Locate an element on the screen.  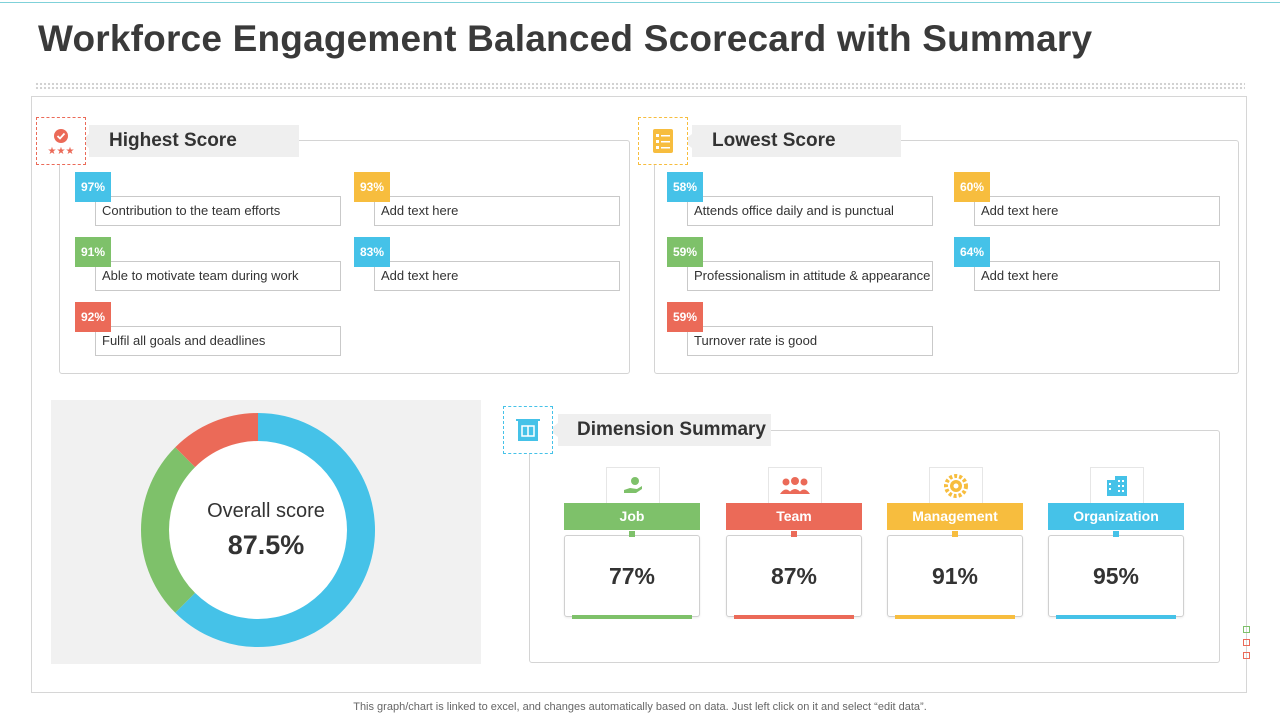
dimension-card-value: 87% is located at coordinates (794, 576).